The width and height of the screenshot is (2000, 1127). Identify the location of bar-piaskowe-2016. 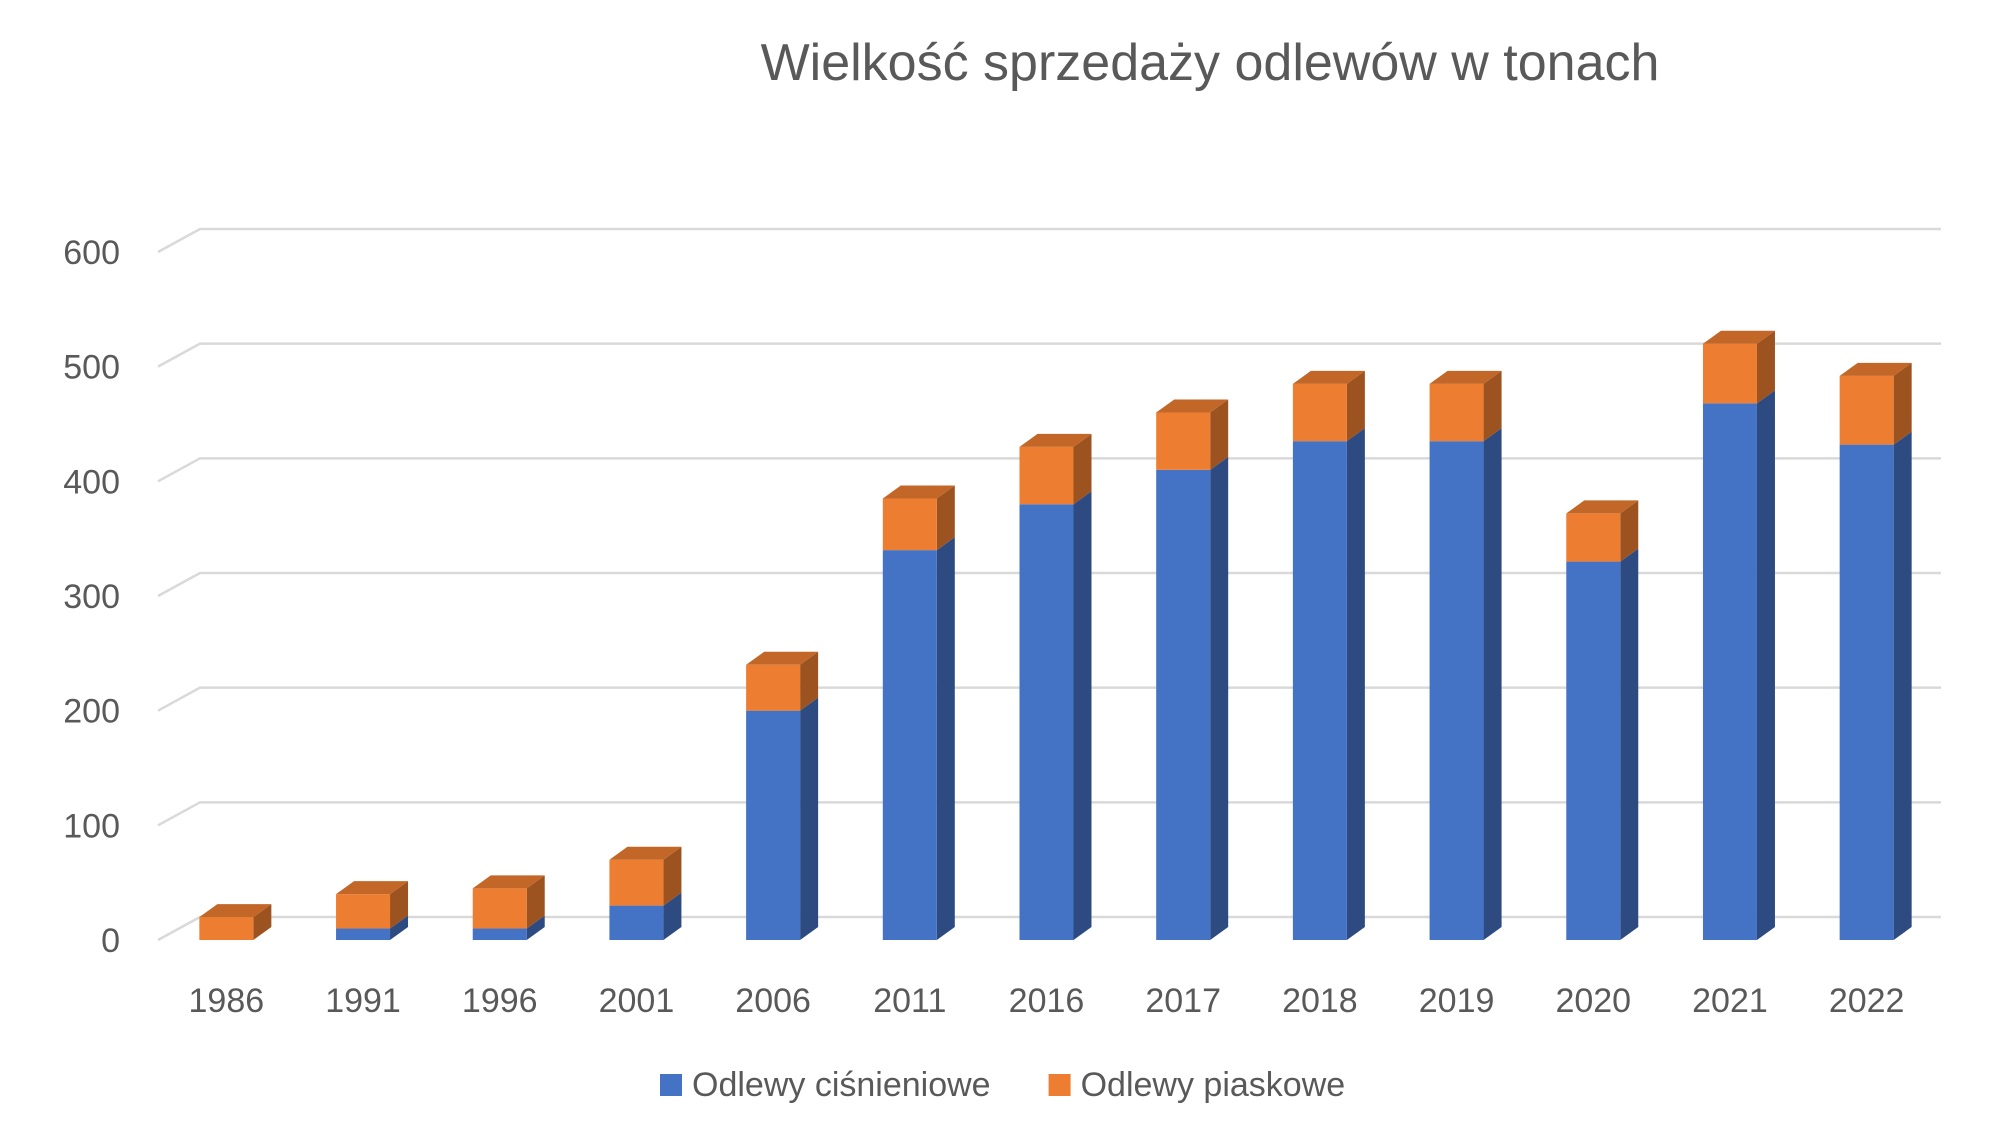
(1055, 469).